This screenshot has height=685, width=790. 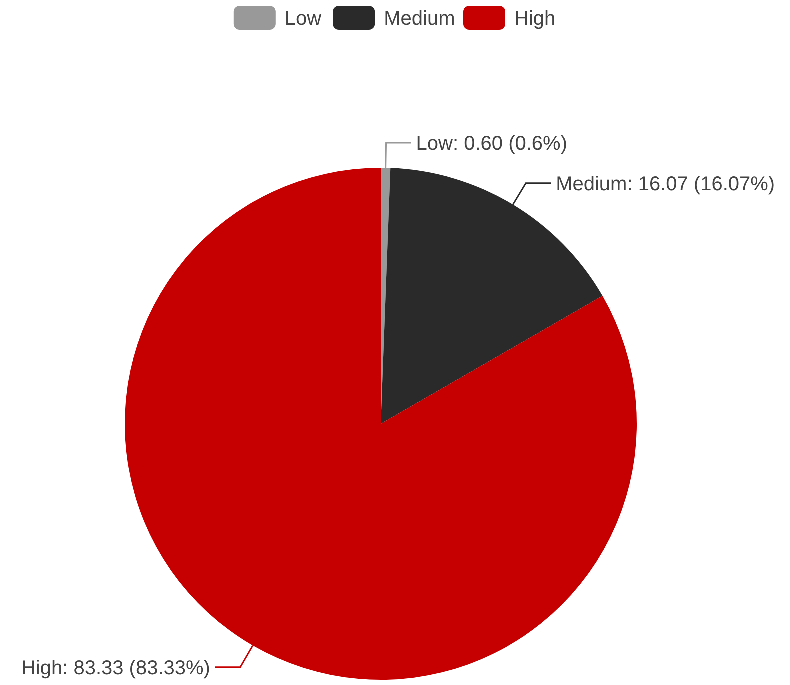 What do you see at coordinates (492, 144) in the screenshot?
I see `data-label: Low: 0.60 (0.6%)` at bounding box center [492, 144].